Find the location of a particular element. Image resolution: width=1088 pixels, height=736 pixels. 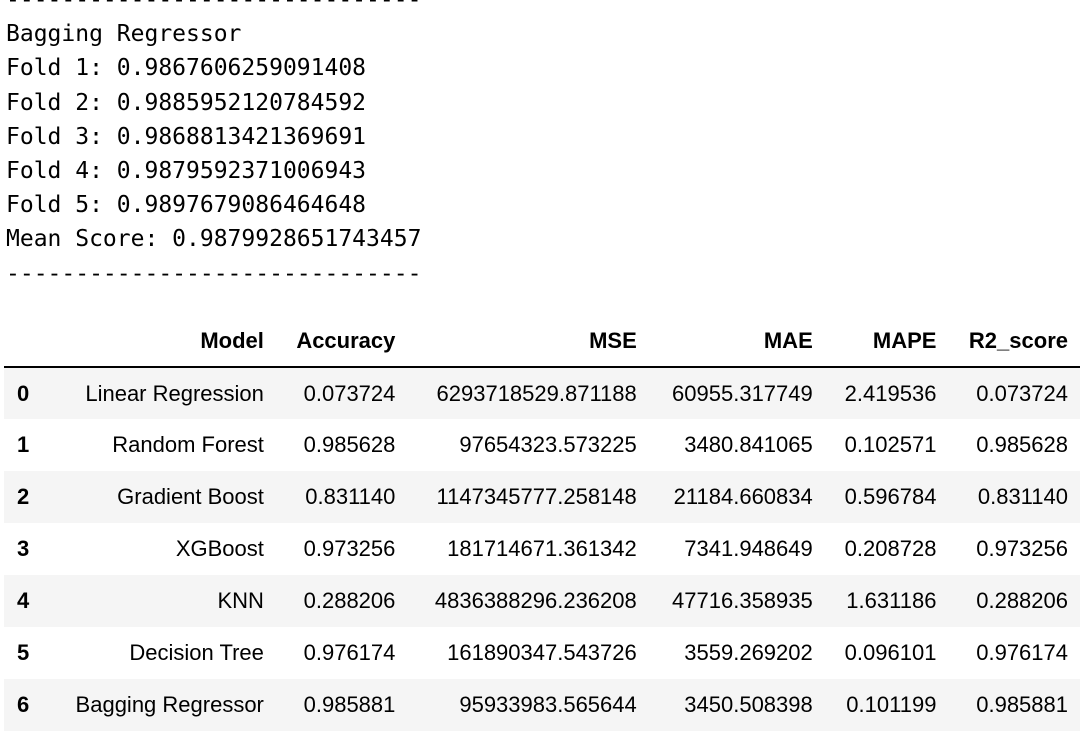

cell-accuracy: 0.985881 is located at coordinates (349, 704).